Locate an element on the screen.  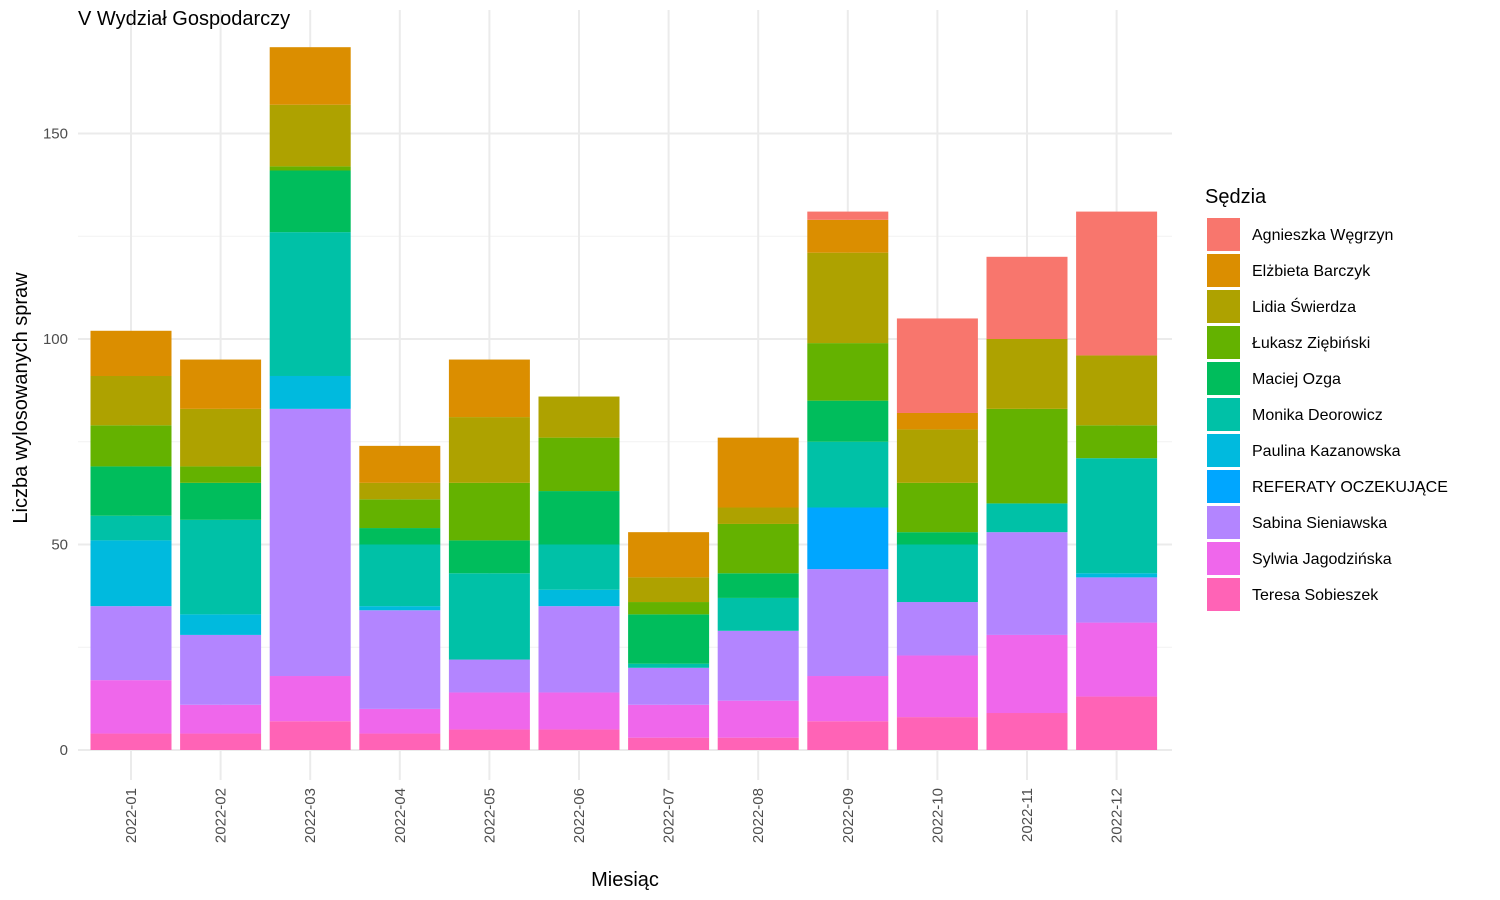
y-axis-title: Liczba wylosowanych spraw is located at coordinates (21, 398).